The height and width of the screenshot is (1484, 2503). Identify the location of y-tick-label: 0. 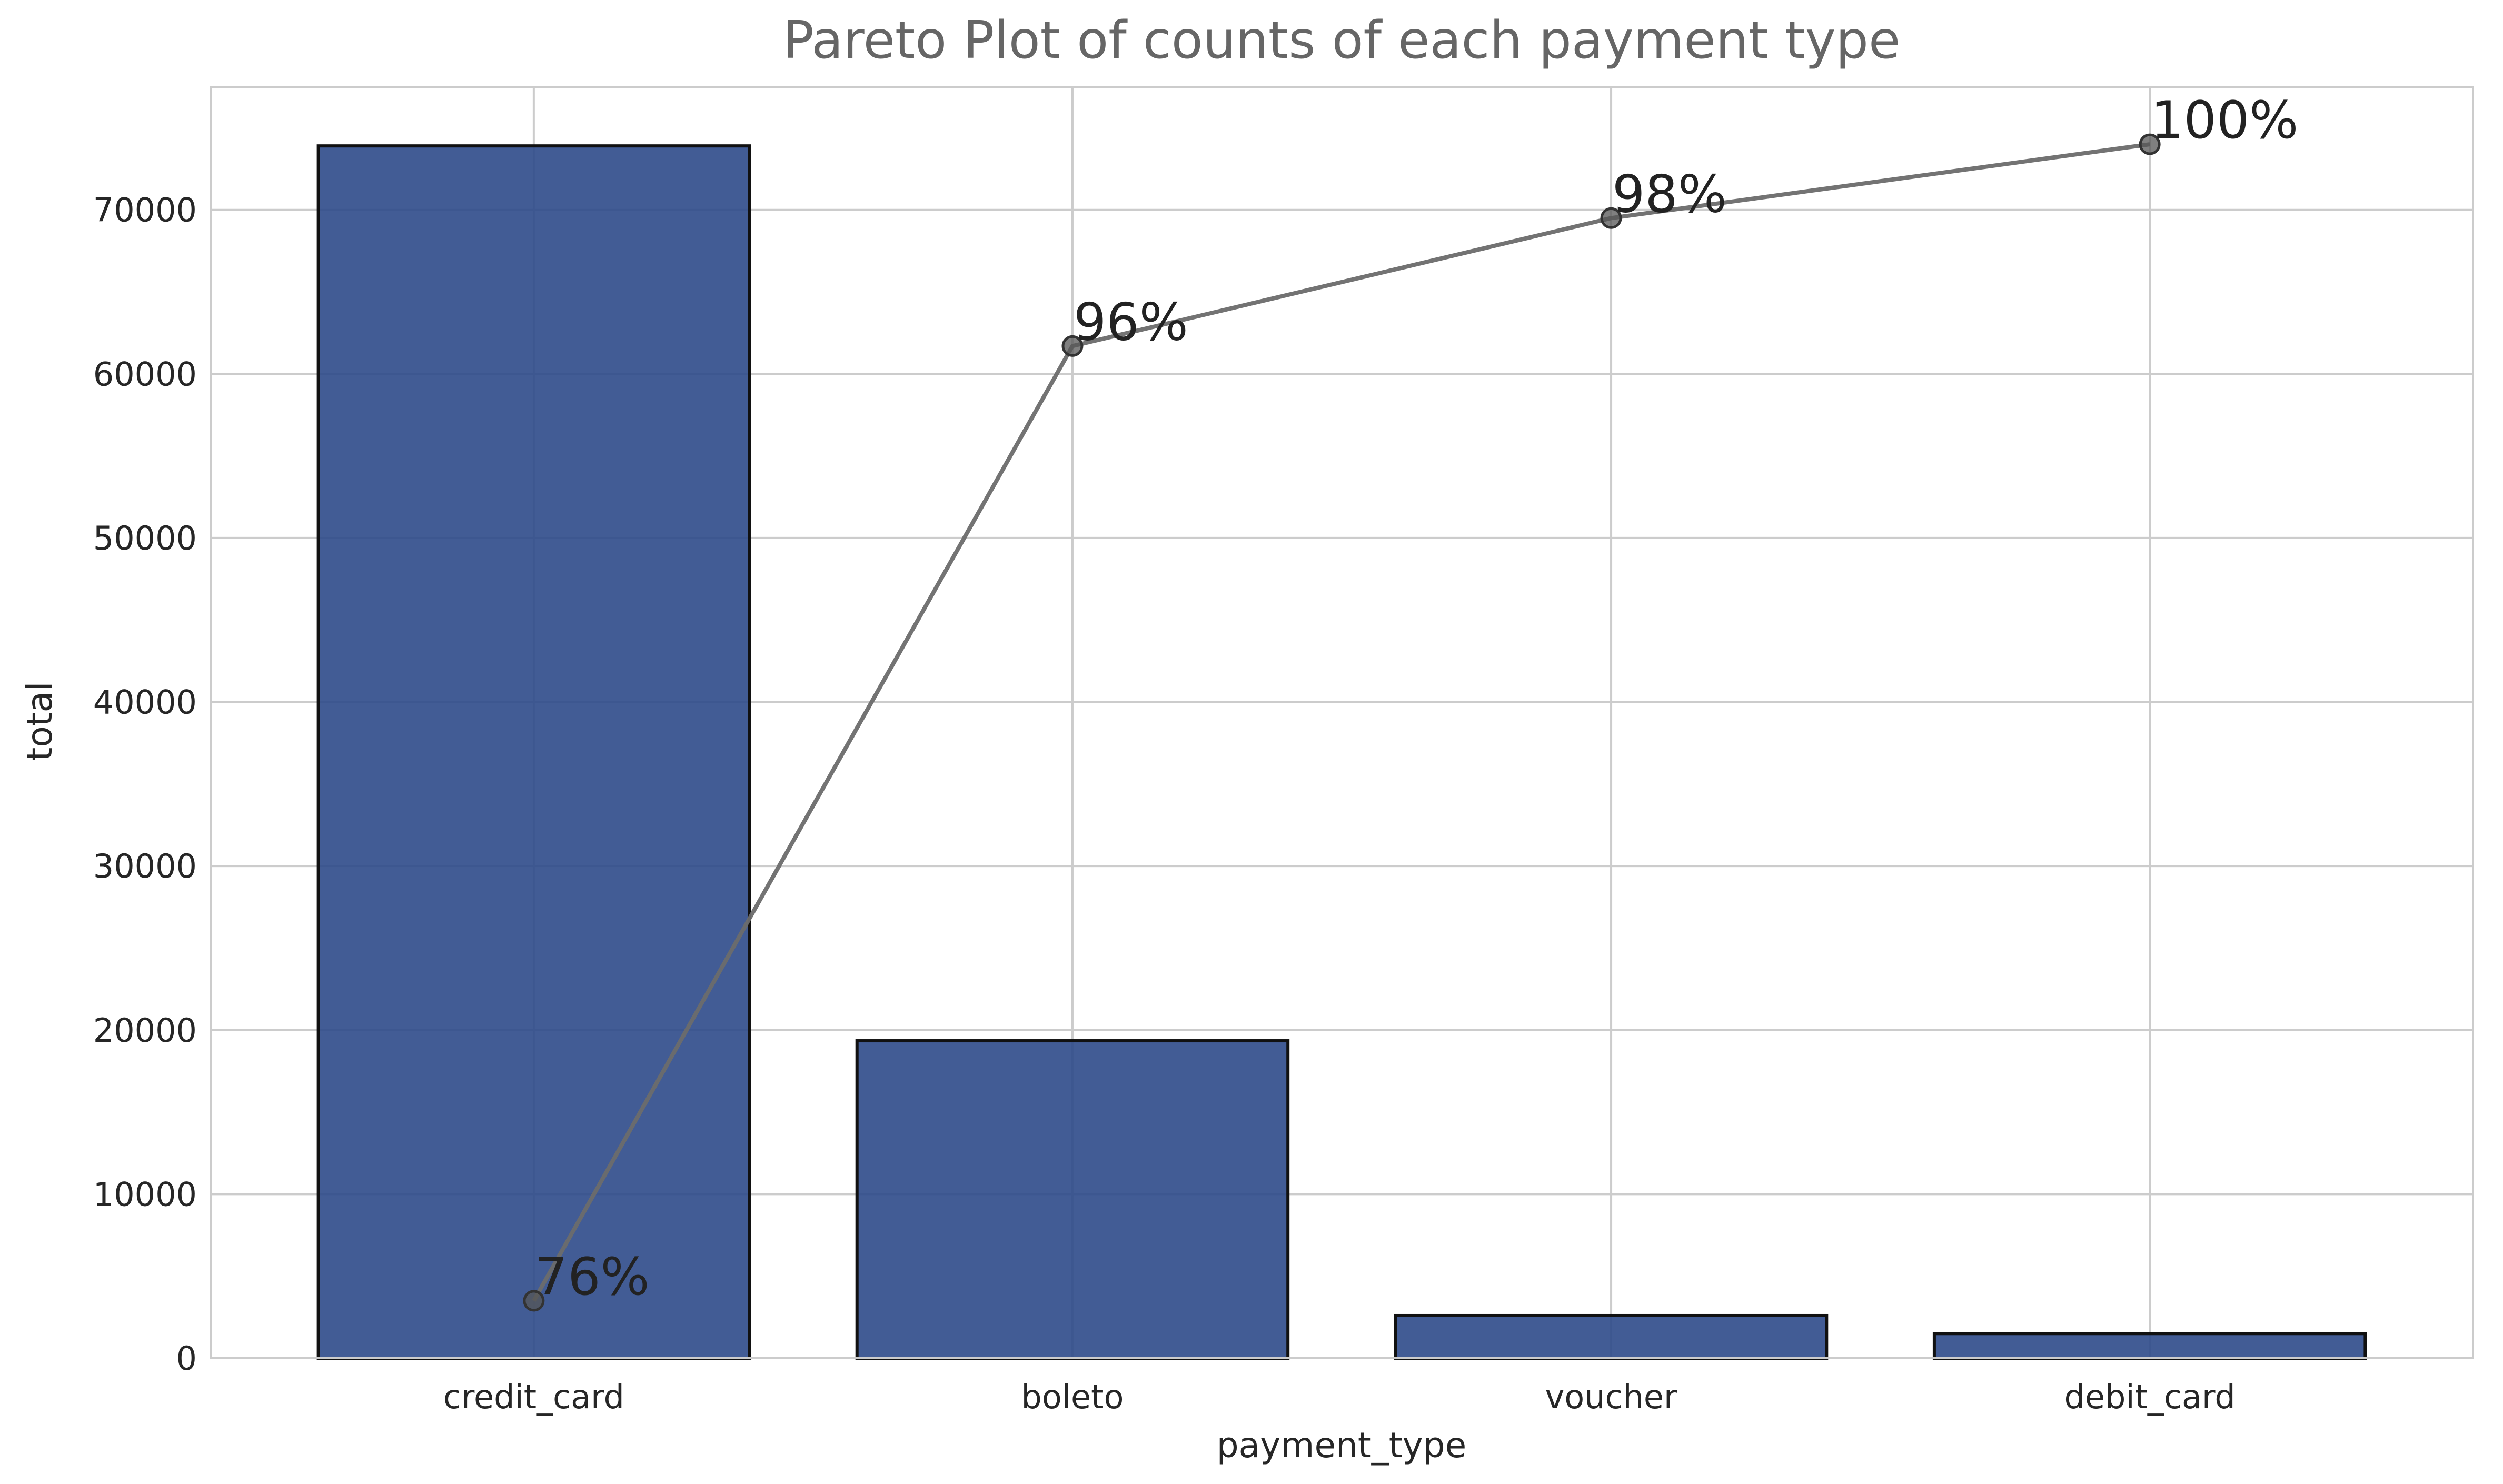
(186, 1358).